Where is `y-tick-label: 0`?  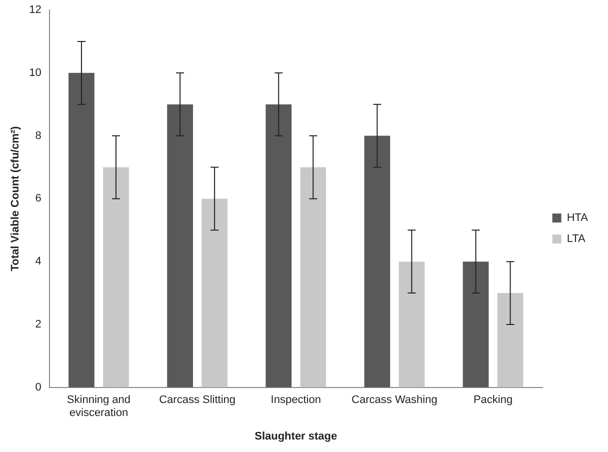 y-tick-label: 0 is located at coordinates (38, 387).